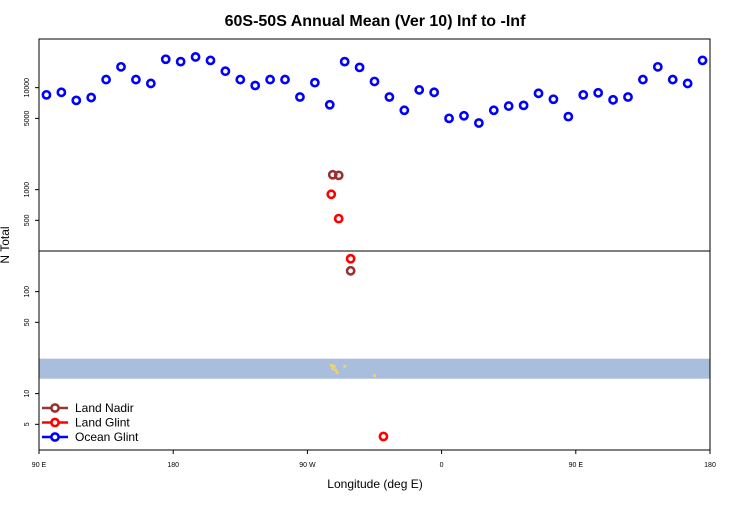 The height and width of the screenshot is (505, 750). Describe the element at coordinates (375, 21) in the screenshot. I see `chart-title: 60S-50S Annual Mean (Ver 10) Inf to -Inf` at that location.